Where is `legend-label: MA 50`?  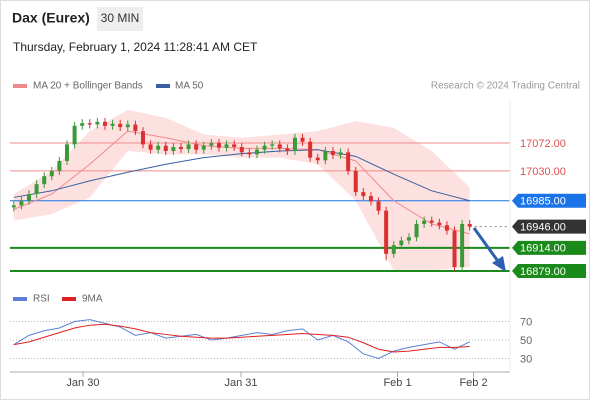
legend-label: MA 50 is located at coordinates (189, 86).